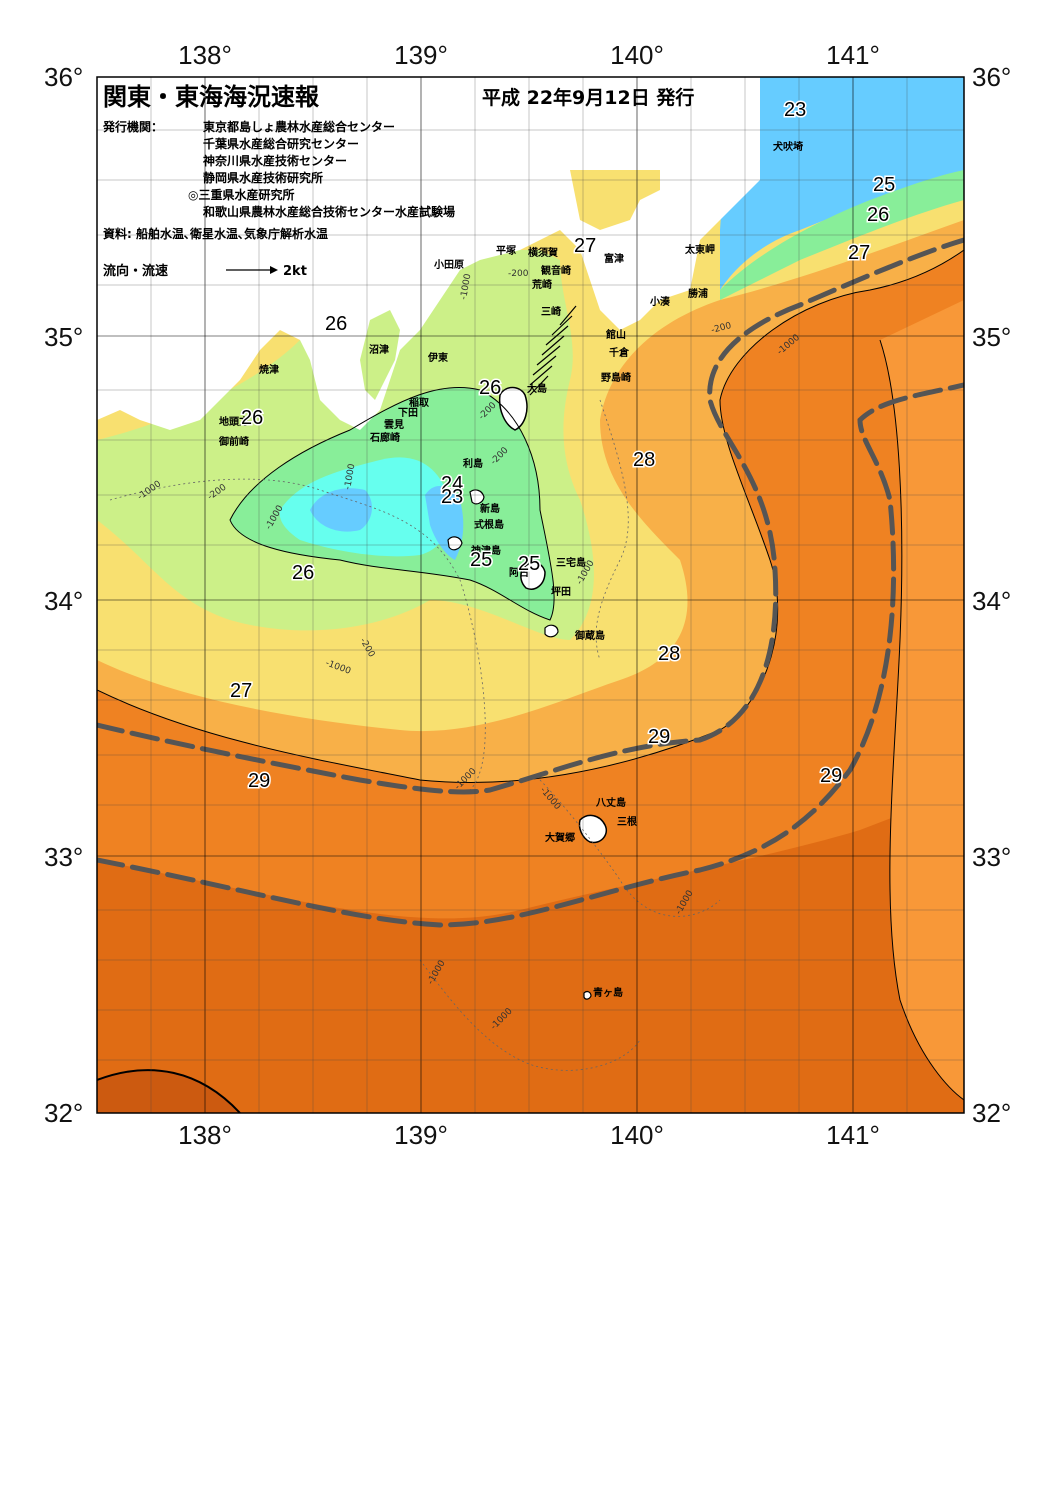  Describe the element at coordinates (428, 253) in the screenshot. I see `honshu-land` at that location.